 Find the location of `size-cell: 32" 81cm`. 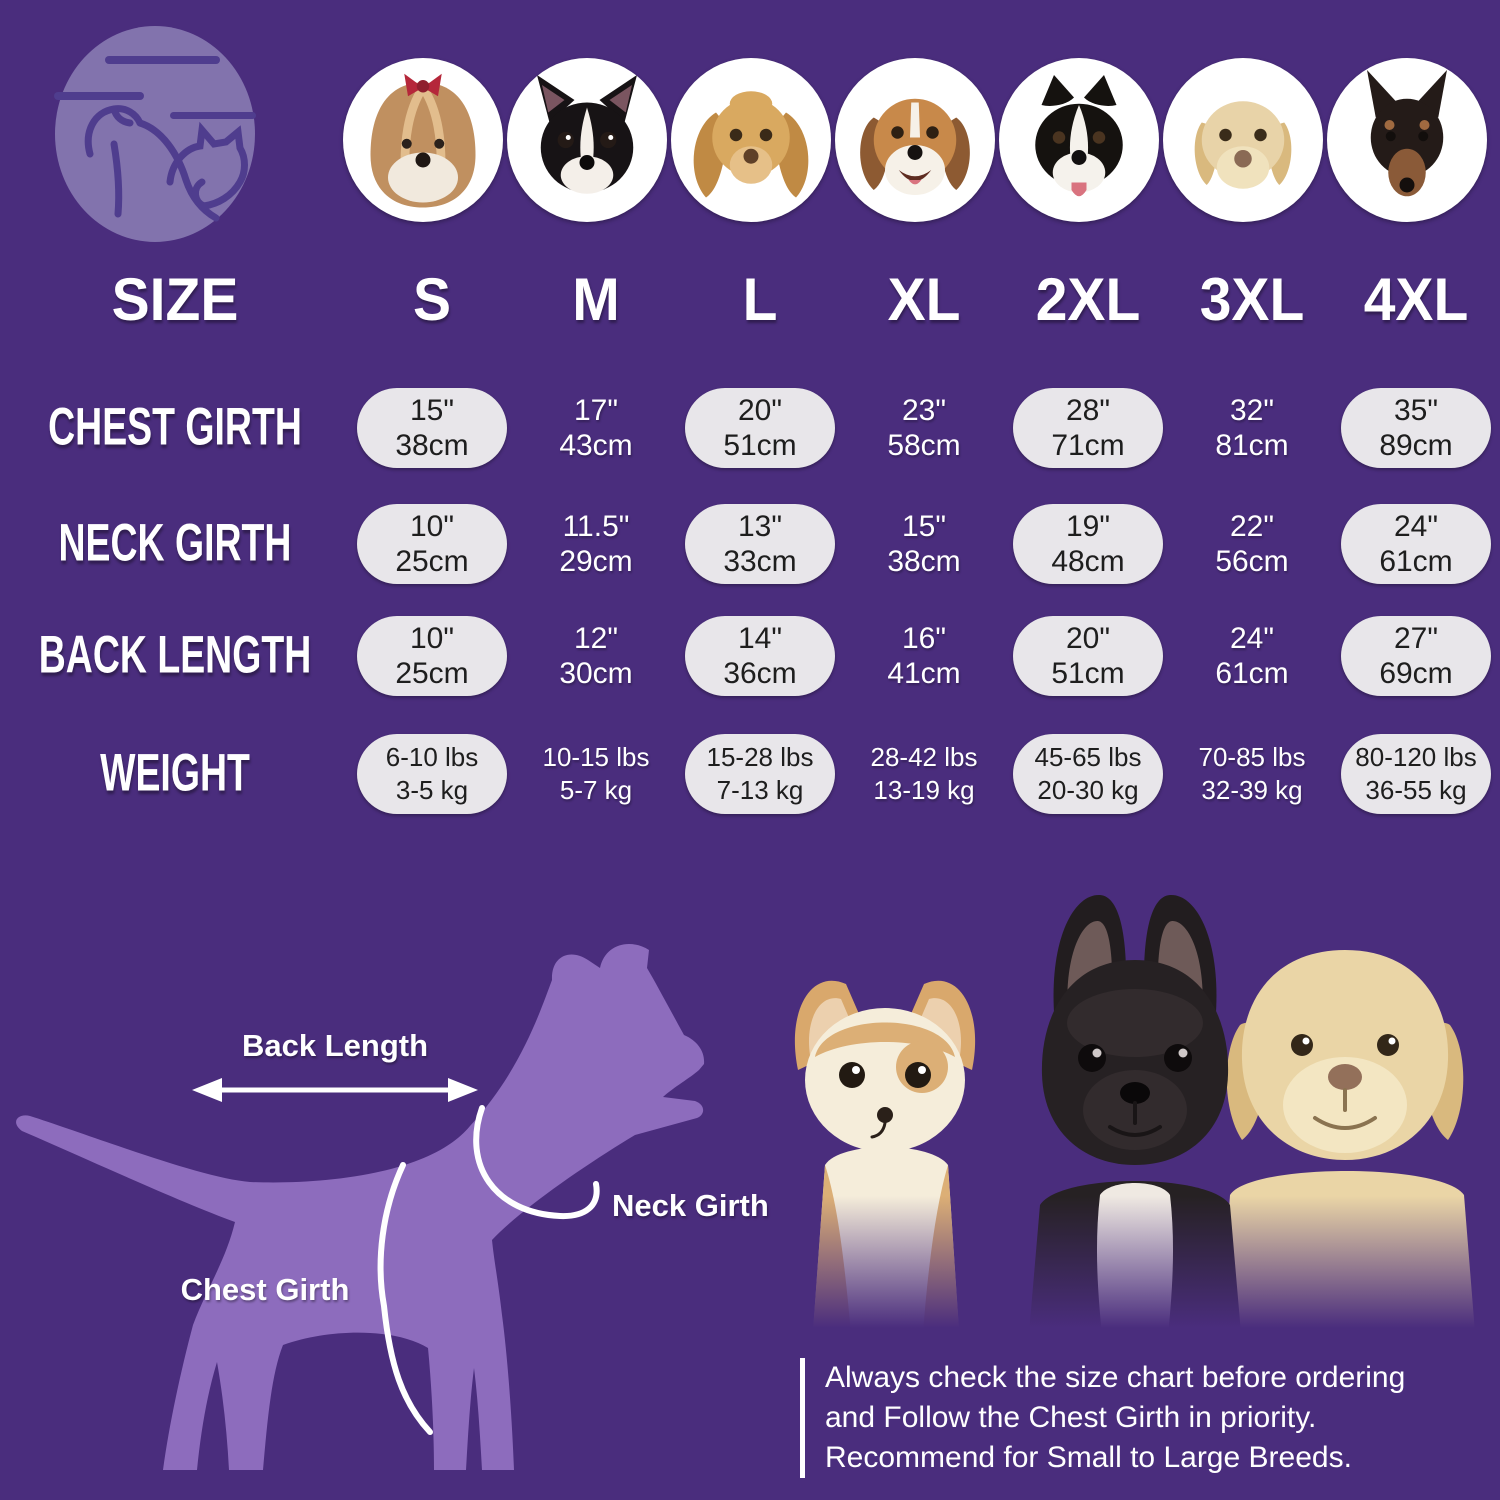

size-cell: 32" 81cm is located at coordinates (1252, 427).